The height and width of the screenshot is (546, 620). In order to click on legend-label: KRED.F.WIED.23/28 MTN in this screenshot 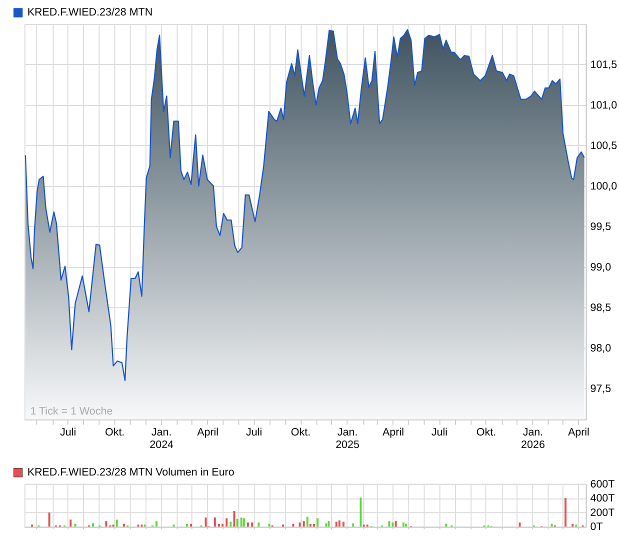, I will do `click(90, 12)`.